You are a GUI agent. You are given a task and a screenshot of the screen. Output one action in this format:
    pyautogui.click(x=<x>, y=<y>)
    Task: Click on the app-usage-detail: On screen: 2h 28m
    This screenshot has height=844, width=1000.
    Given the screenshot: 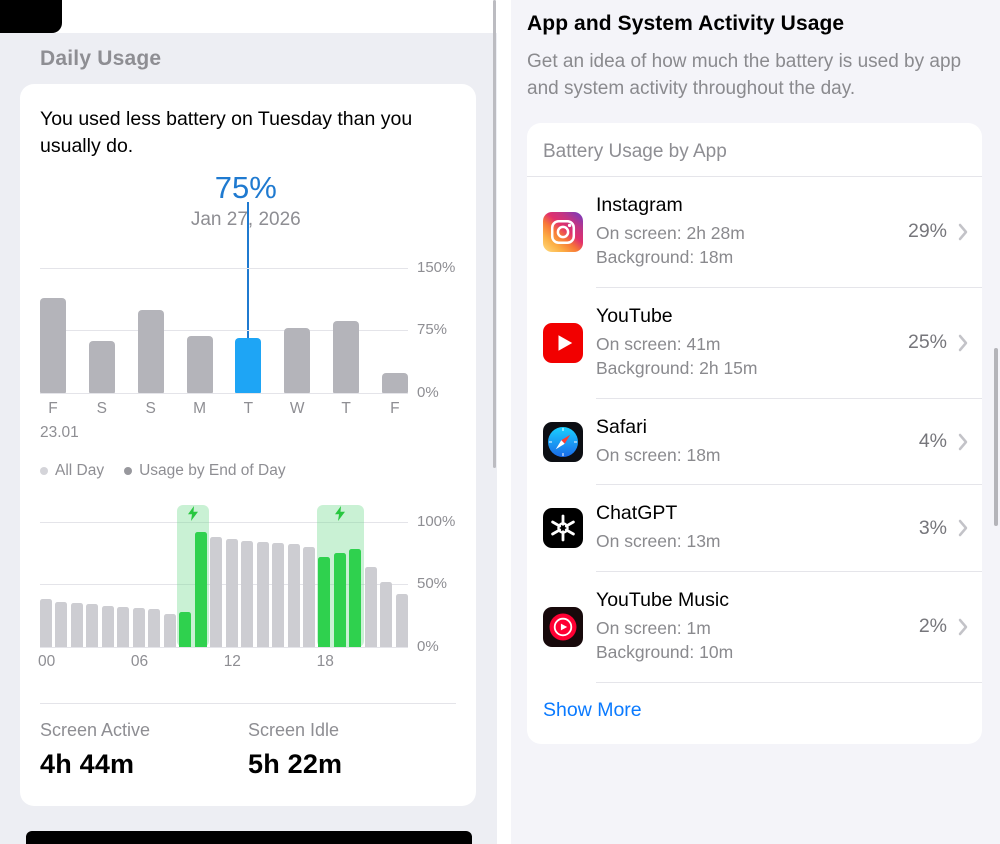 What is the action you would take?
    pyautogui.click(x=670, y=232)
    